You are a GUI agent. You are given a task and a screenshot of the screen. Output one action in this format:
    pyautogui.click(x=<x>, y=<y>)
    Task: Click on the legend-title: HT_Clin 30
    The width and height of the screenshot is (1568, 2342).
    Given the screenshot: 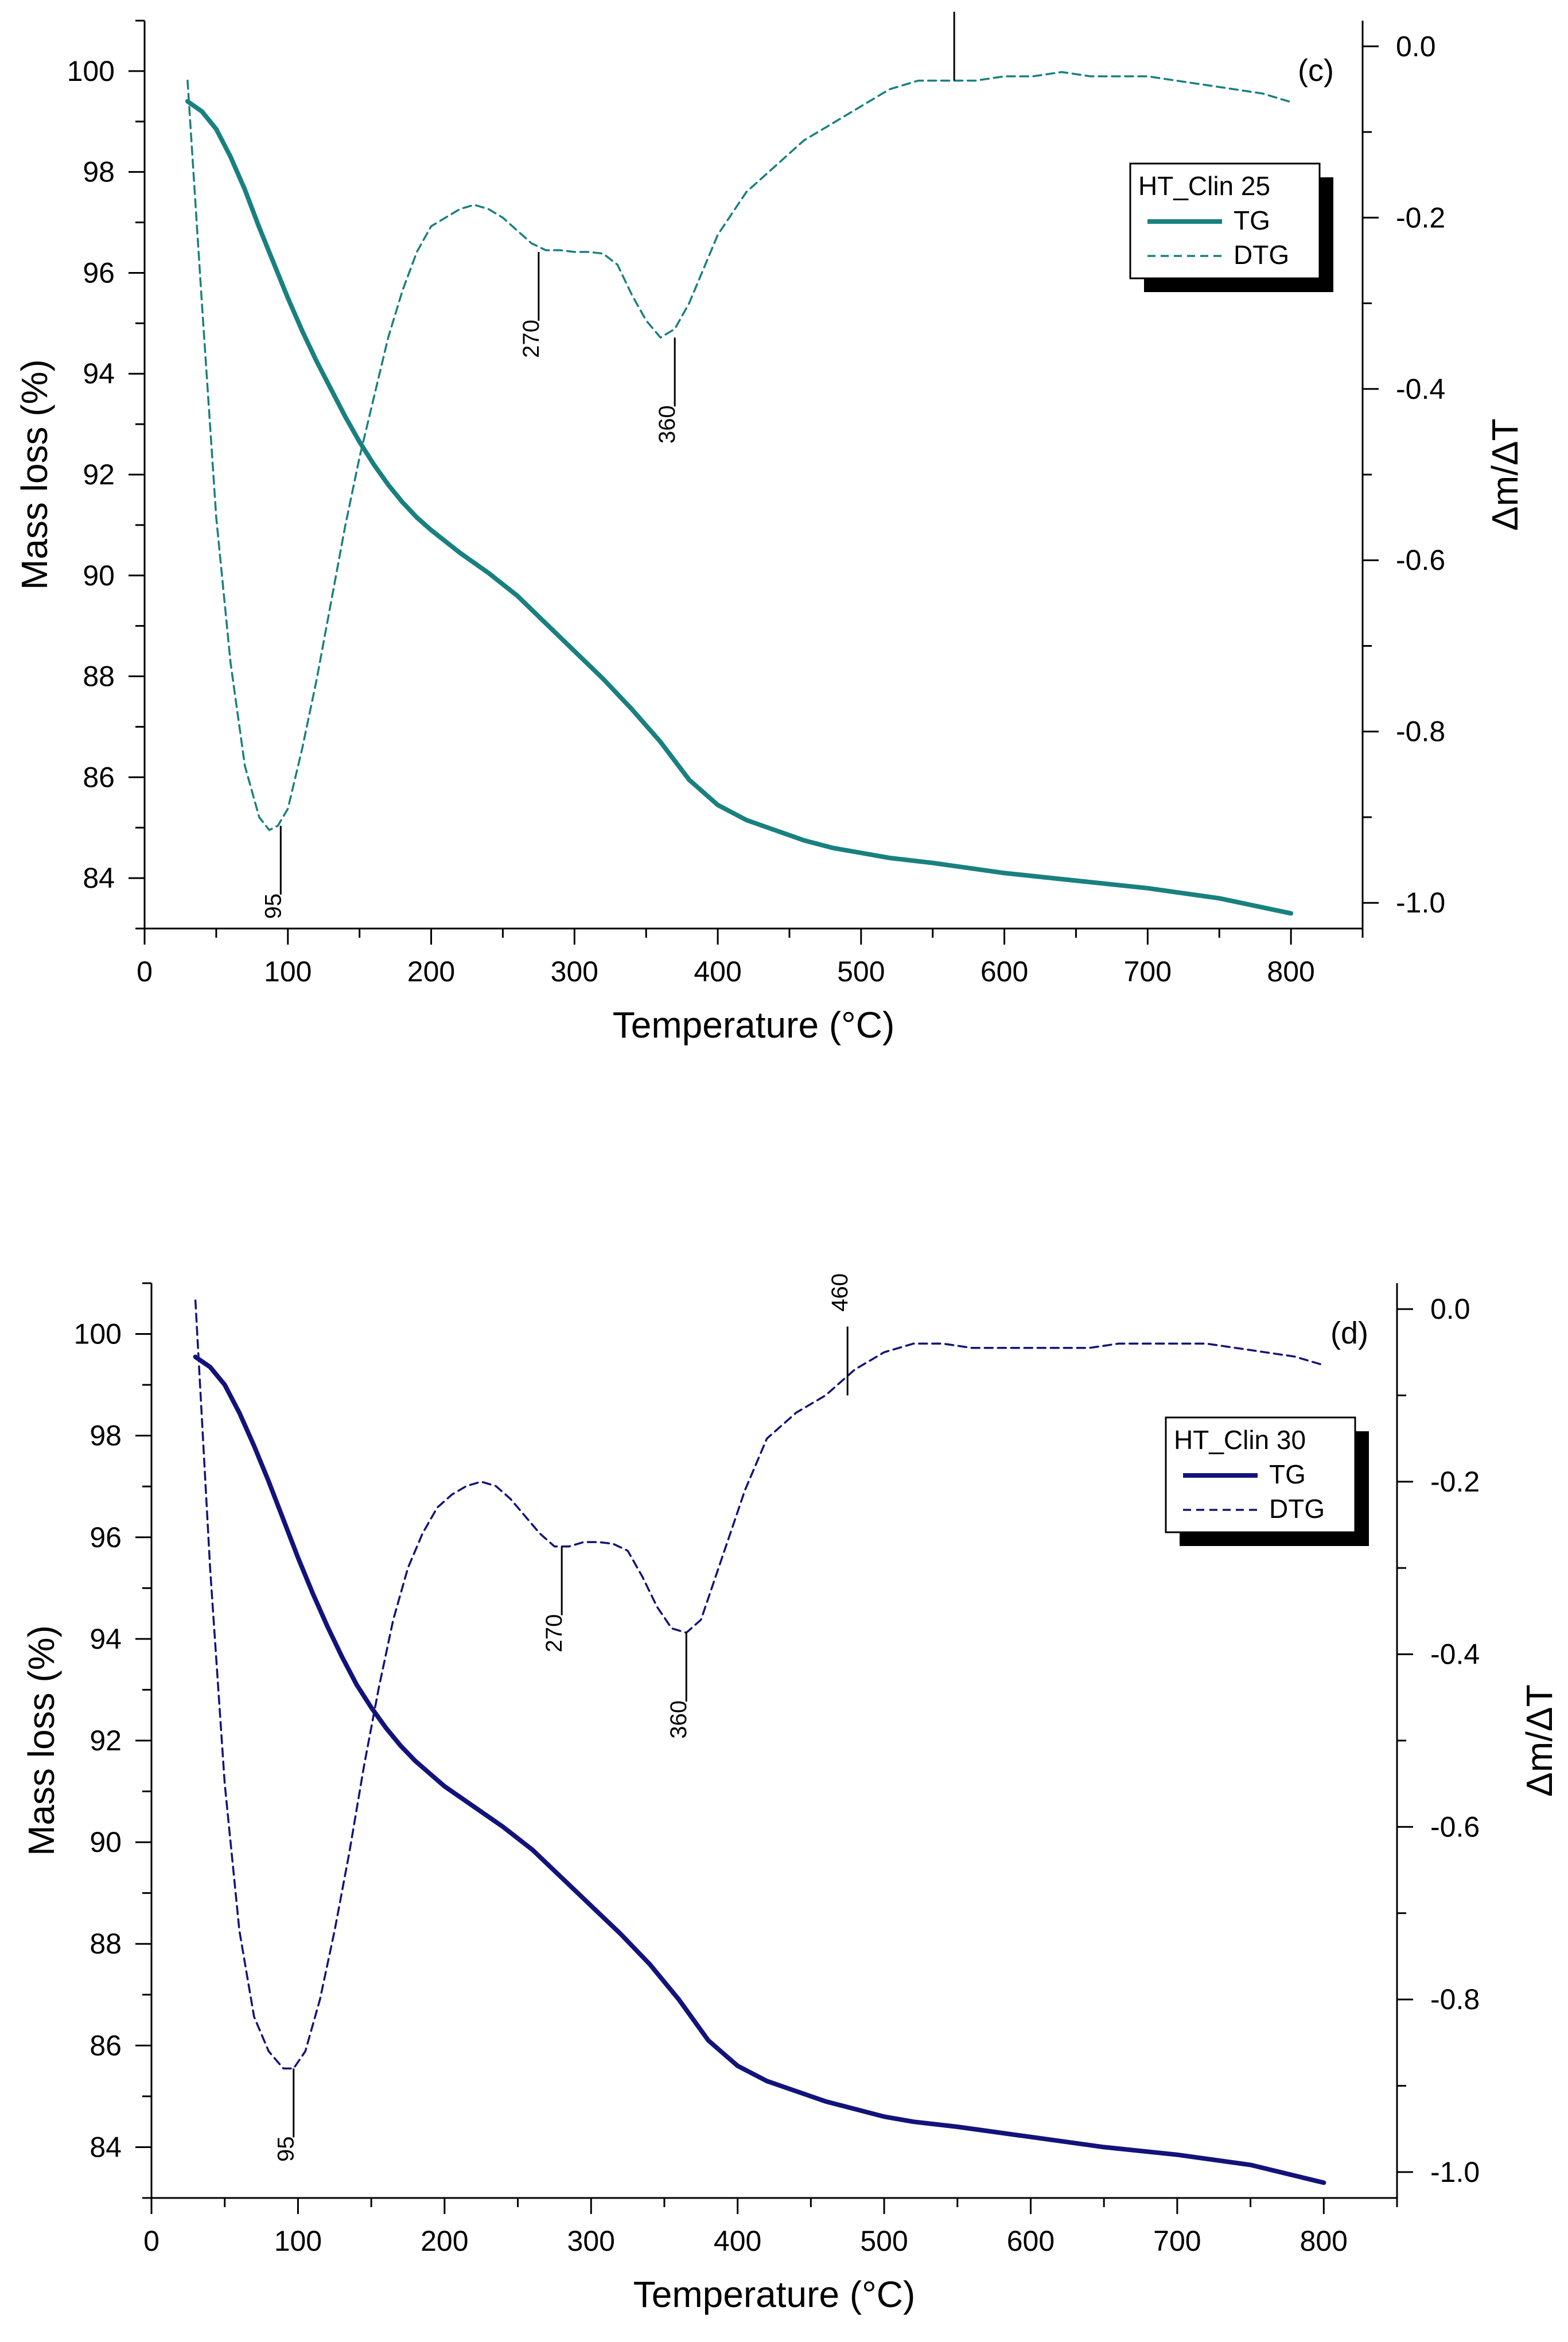 What is the action you would take?
    pyautogui.click(x=1240, y=1440)
    